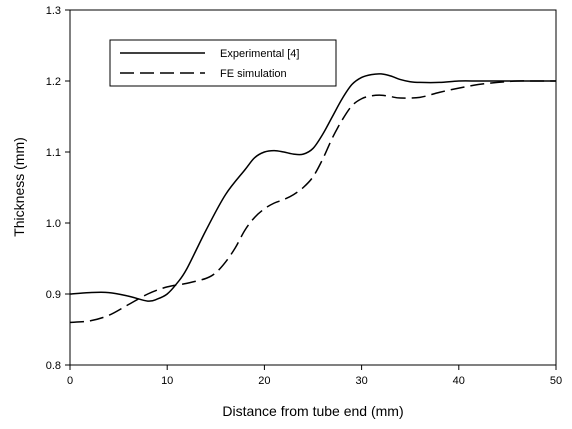 The width and height of the screenshot is (572, 429). I want to click on y-tick-label: 1.1, so click(53, 153).